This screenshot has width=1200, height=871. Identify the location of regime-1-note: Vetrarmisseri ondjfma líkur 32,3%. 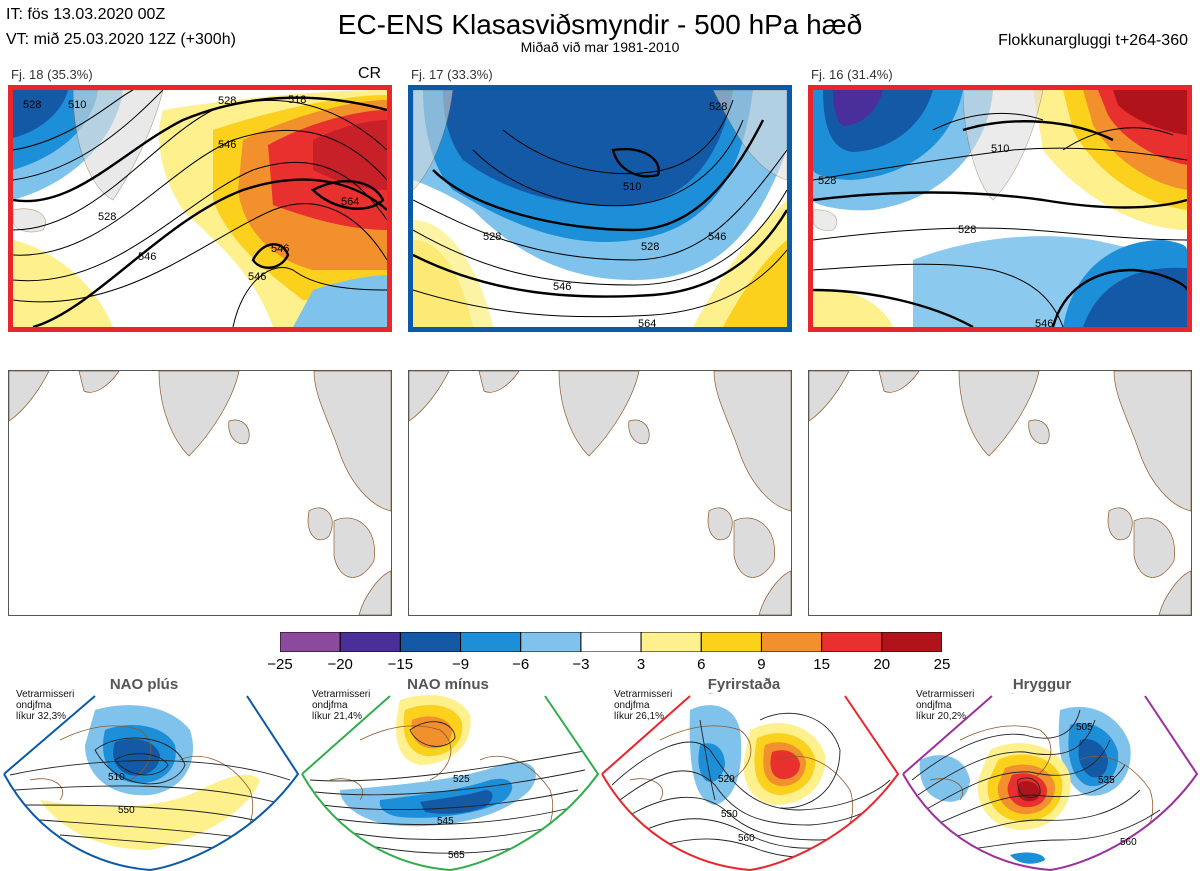
(45, 705).